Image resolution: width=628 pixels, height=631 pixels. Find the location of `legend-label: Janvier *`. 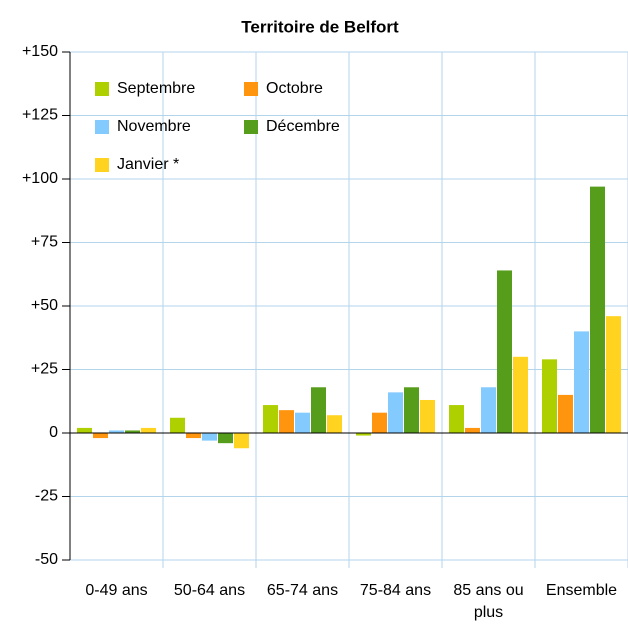

legend-label: Janvier * is located at coordinates (148, 164).